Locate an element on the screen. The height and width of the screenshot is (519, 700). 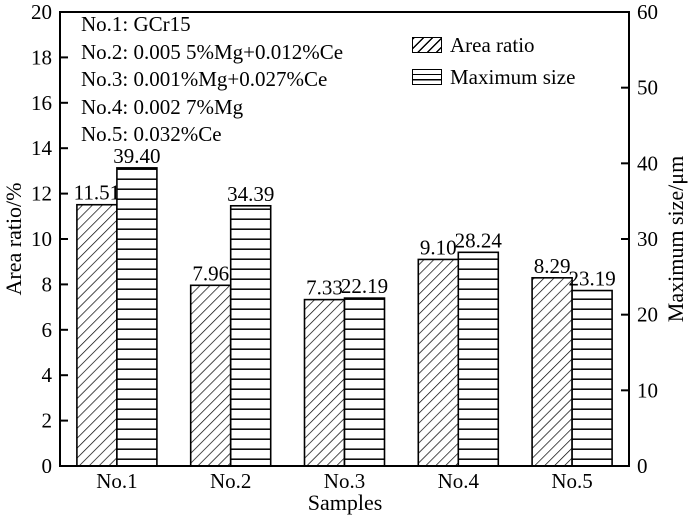
legend-item-area-ratio: Area ratio is located at coordinates (493, 44).